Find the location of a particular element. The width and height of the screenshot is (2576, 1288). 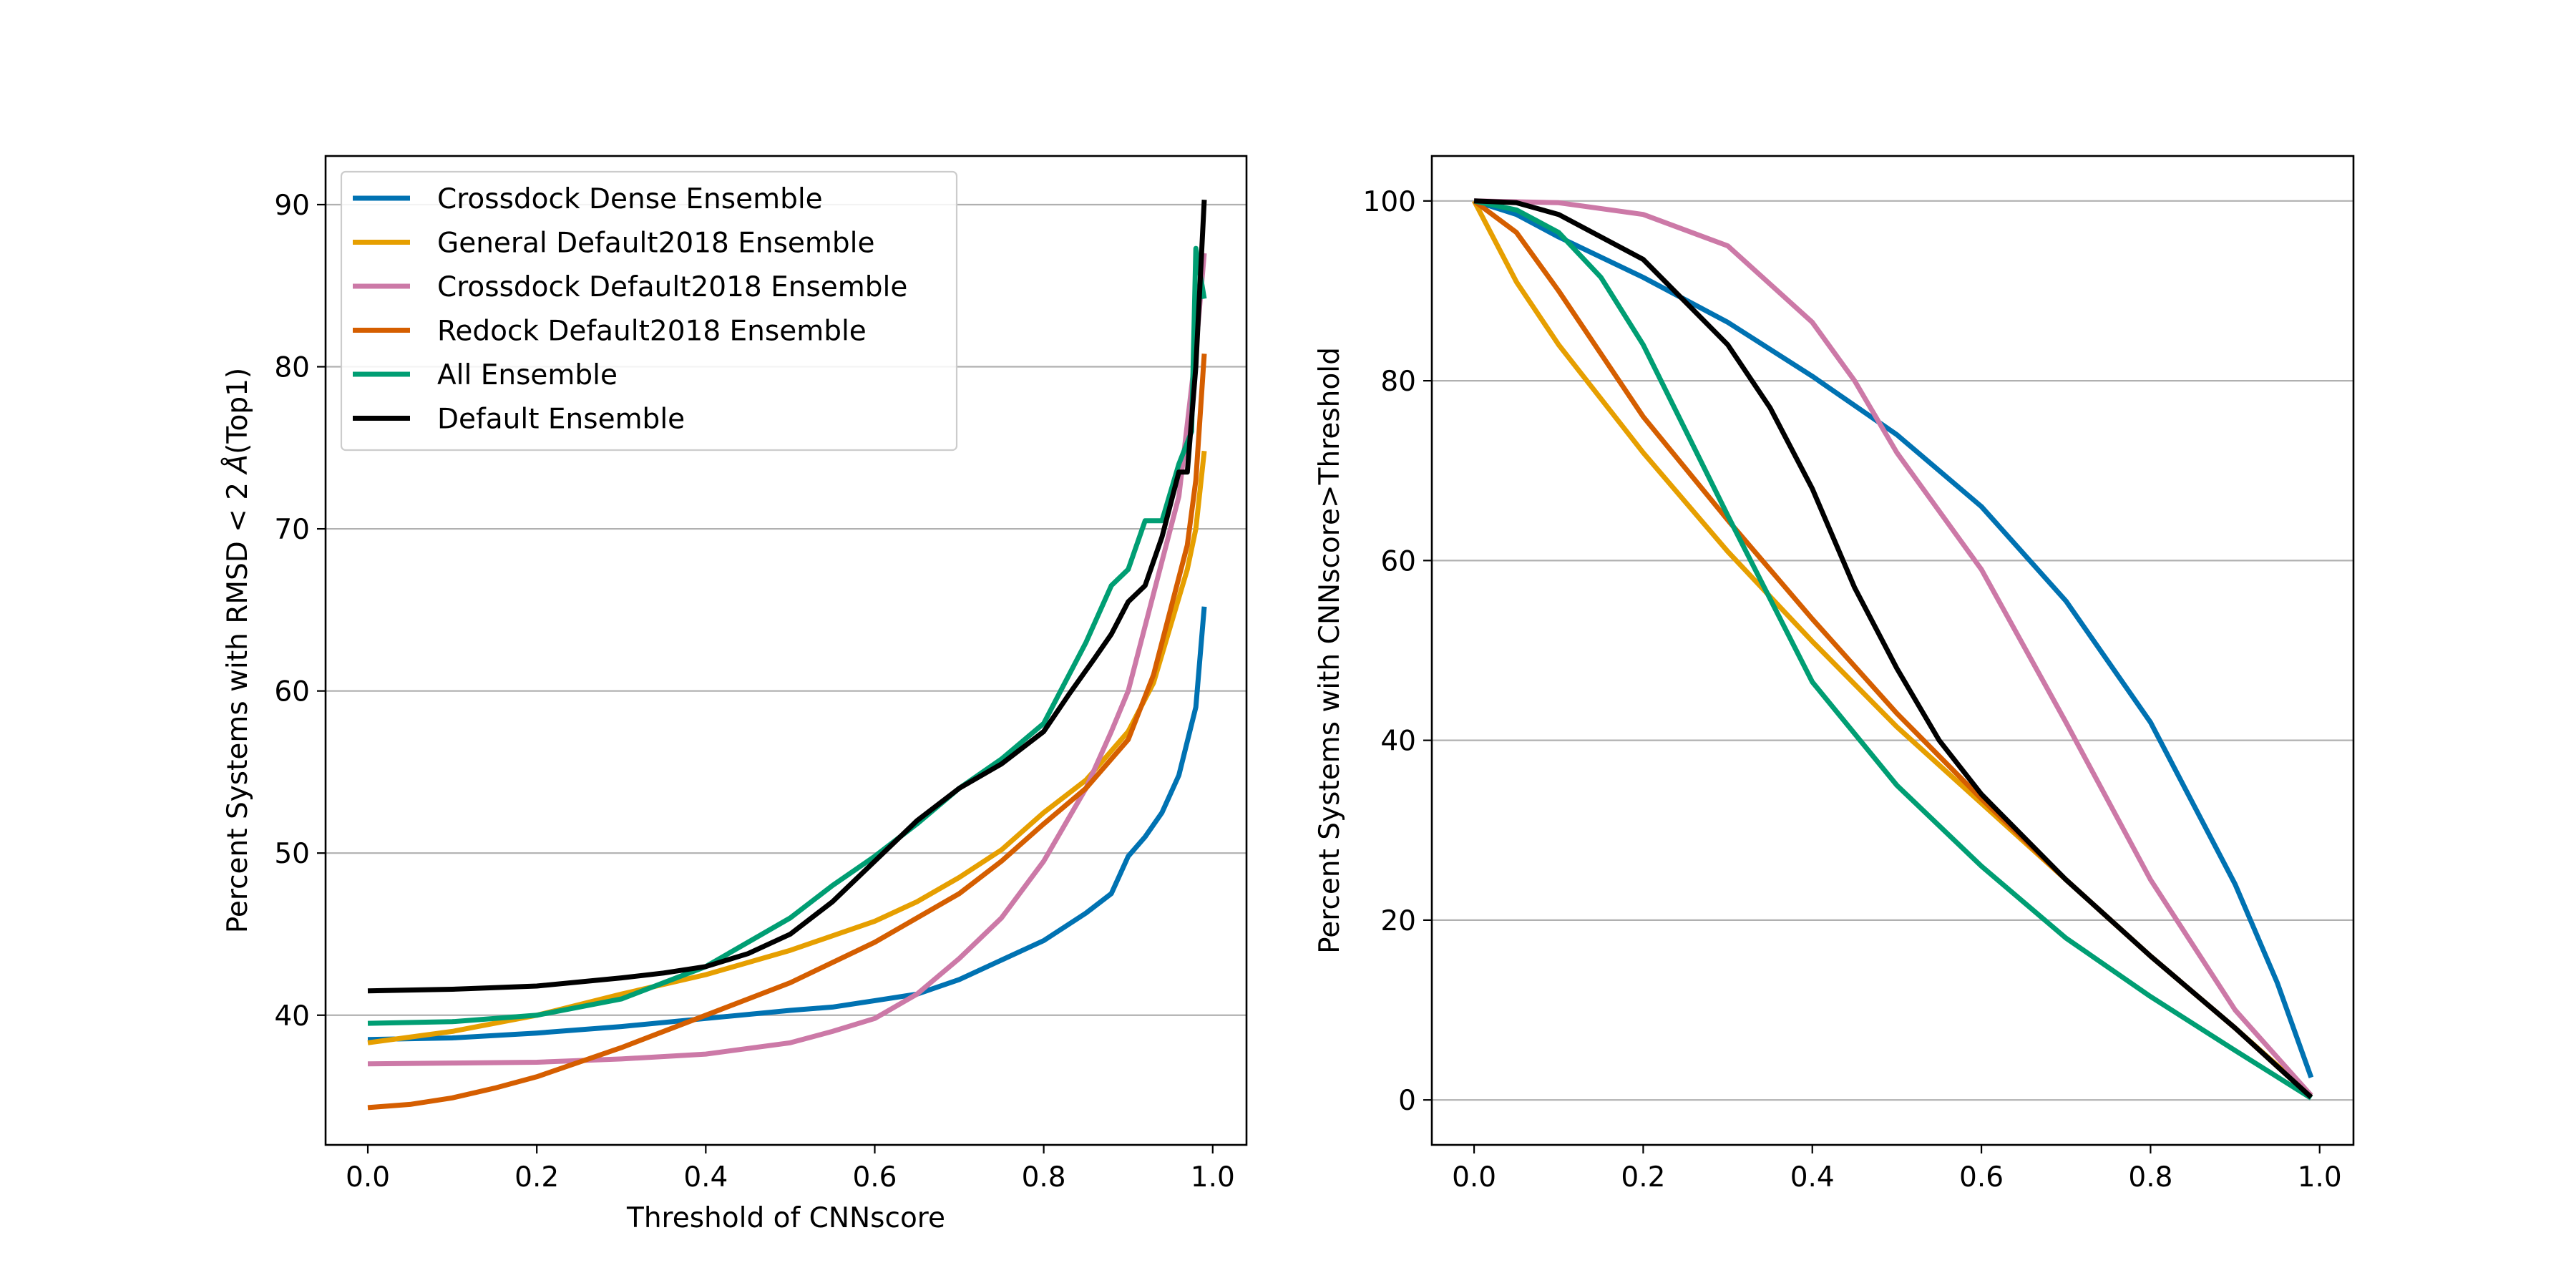

legend-label: Default Ensemble is located at coordinates (561, 420).